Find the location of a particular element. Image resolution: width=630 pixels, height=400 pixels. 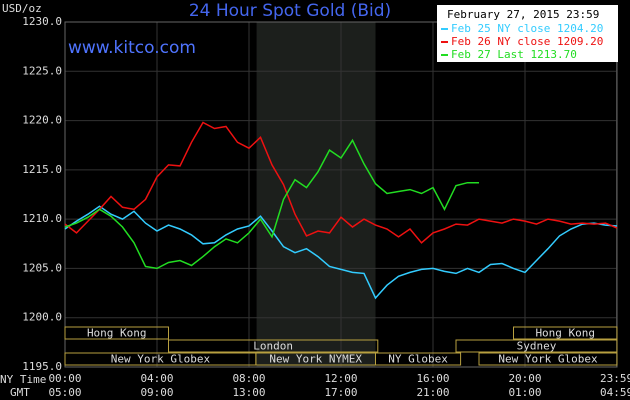

legend-label: Feb 27 Last 1213.70 is located at coordinates (514, 54).